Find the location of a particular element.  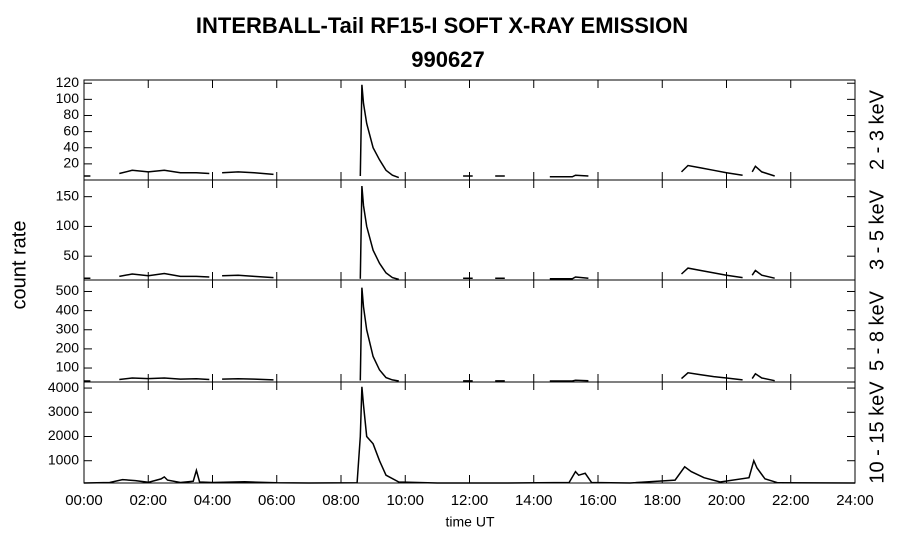

x-tick-label: 00:00 is located at coordinates (84, 500).